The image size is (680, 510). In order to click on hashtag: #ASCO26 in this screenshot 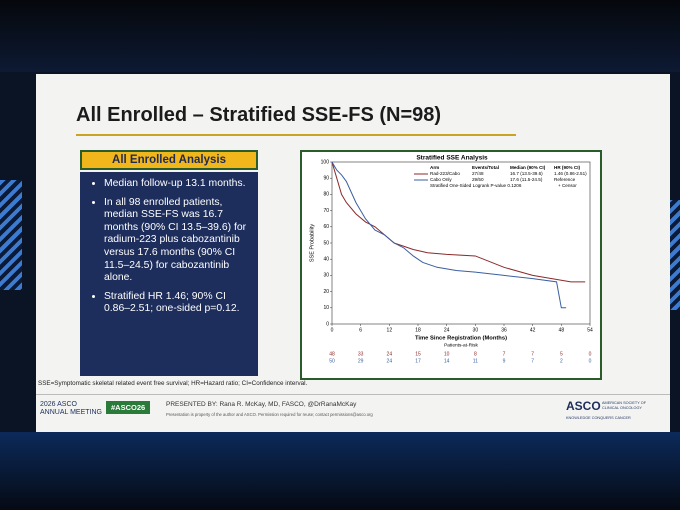, I will do `click(128, 407)`.